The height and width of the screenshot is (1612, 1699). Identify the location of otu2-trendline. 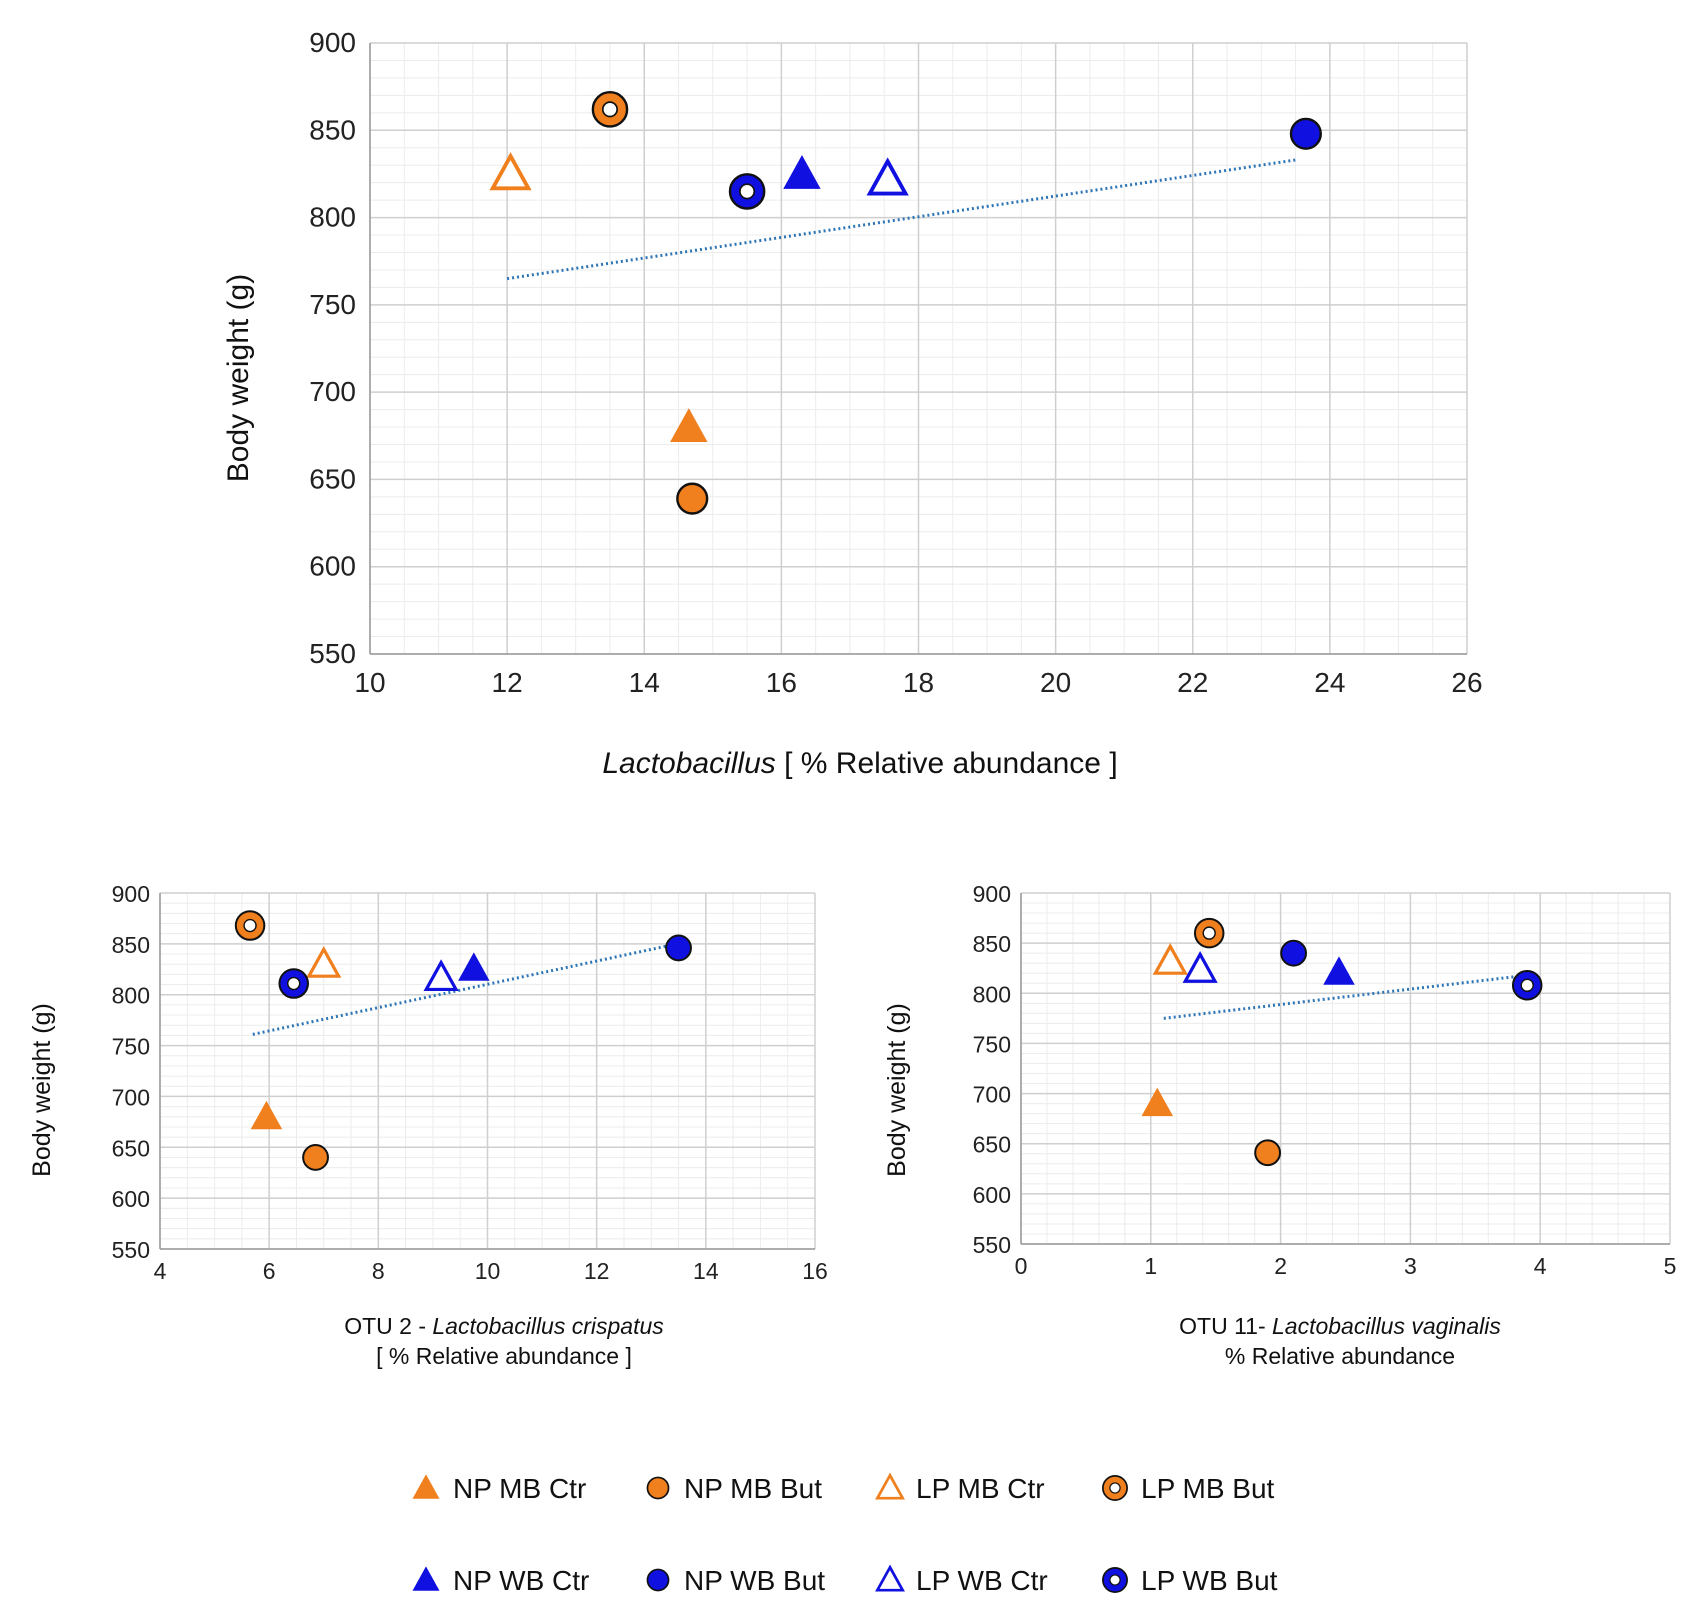
(460, 990).